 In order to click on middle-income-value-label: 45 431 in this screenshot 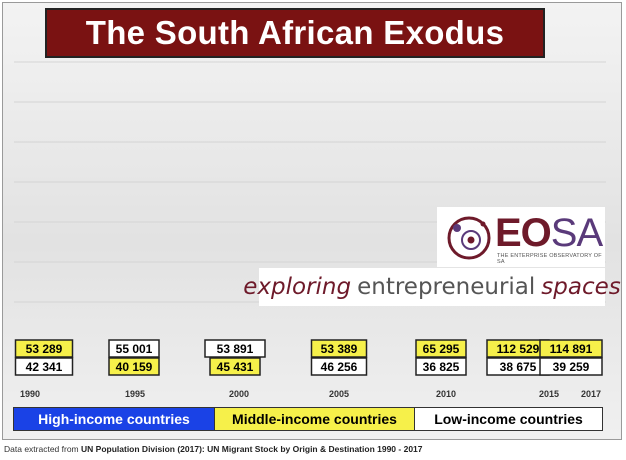, I will do `click(235, 367)`.